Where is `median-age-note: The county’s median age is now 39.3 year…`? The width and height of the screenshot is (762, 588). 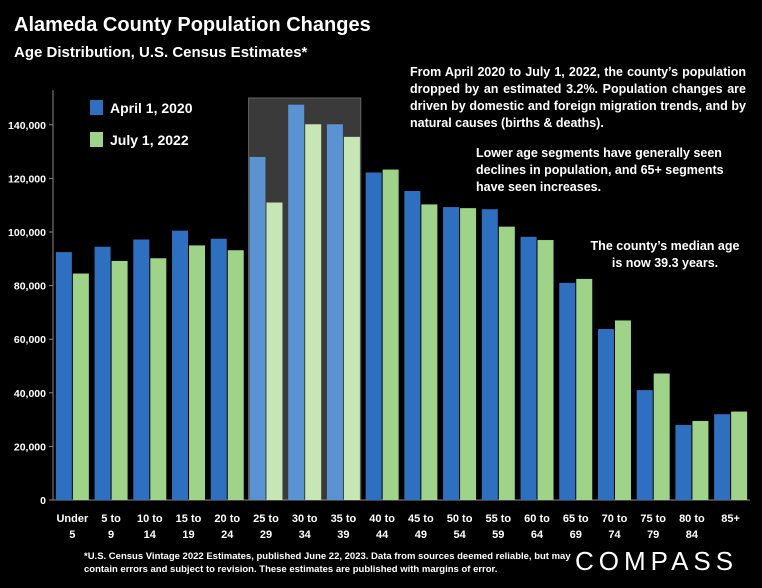
median-age-note: The county’s median age is now 39.3 year… is located at coordinates (665, 254).